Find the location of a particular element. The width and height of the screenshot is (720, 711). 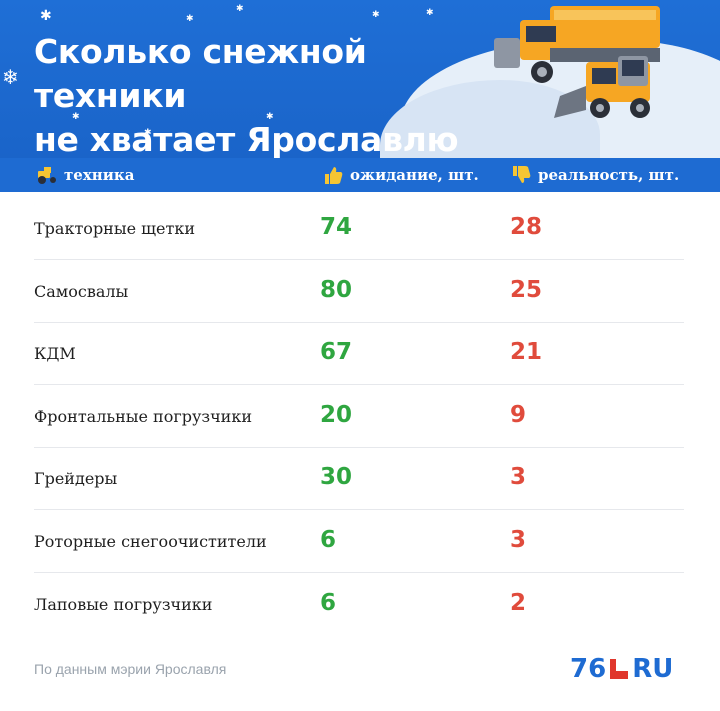

thumbs-up-icon is located at coordinates (334, 175).